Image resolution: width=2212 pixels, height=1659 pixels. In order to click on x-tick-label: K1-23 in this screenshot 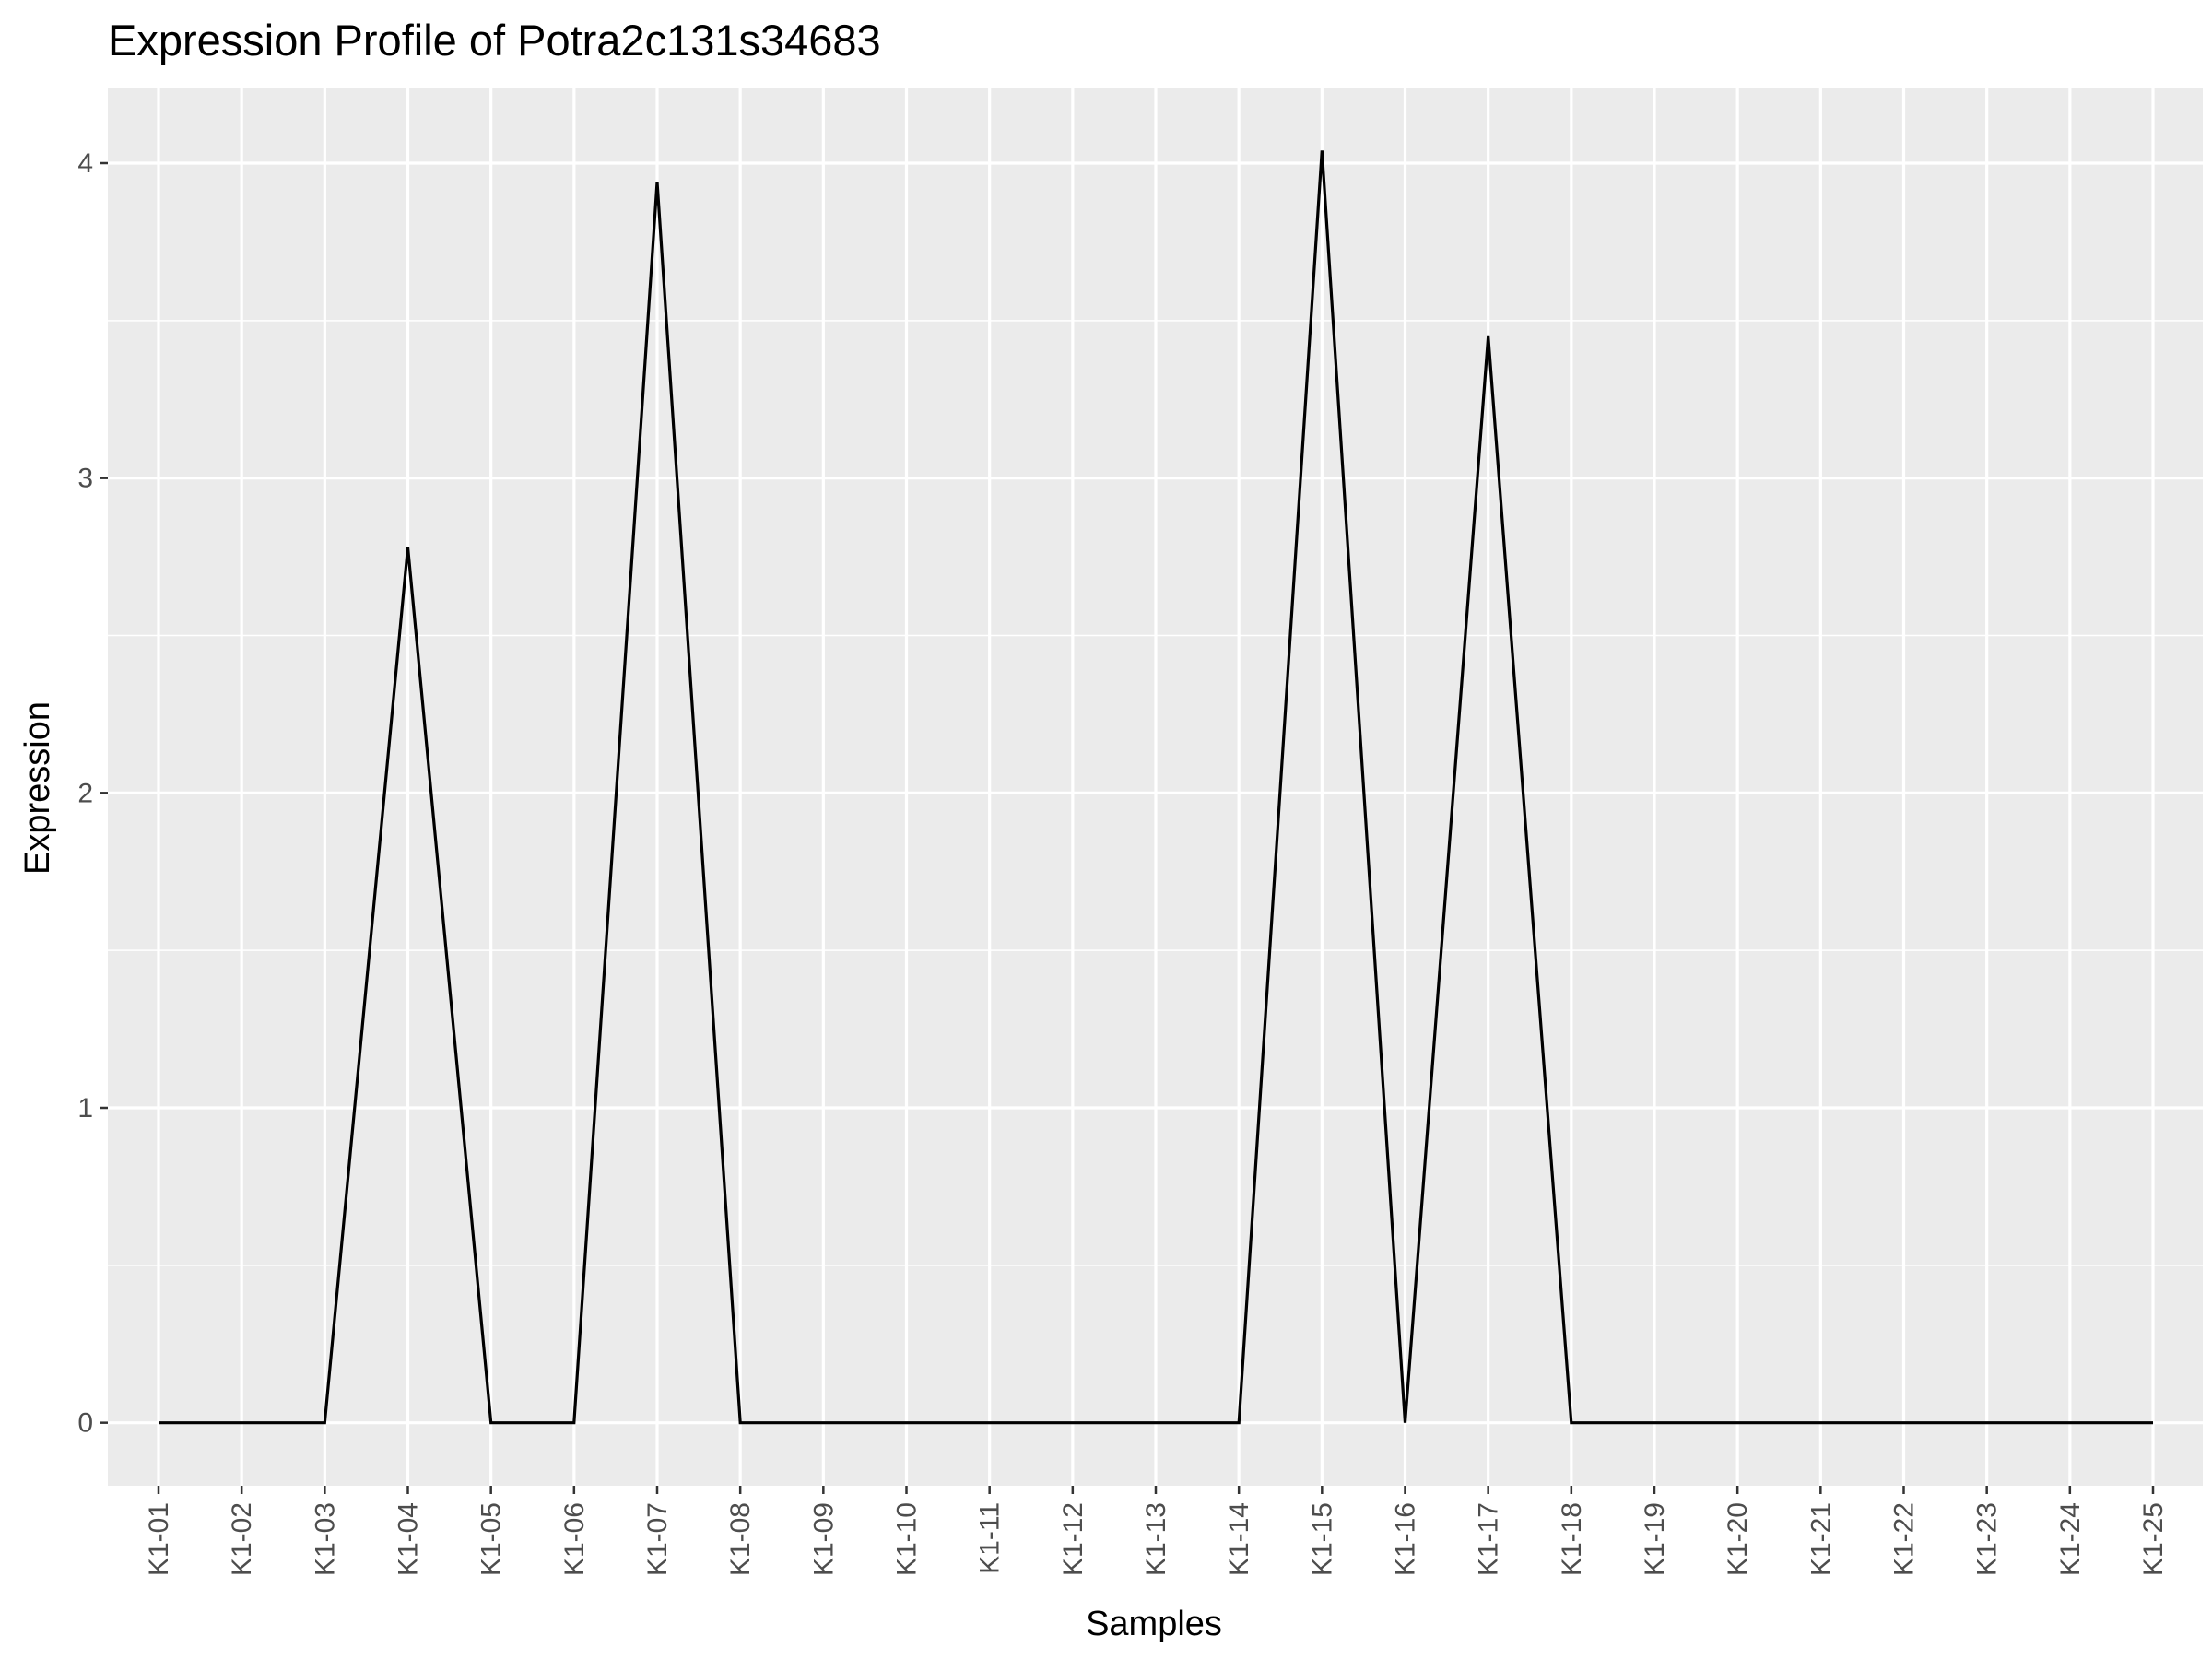, I will do `click(1987, 1539)`.